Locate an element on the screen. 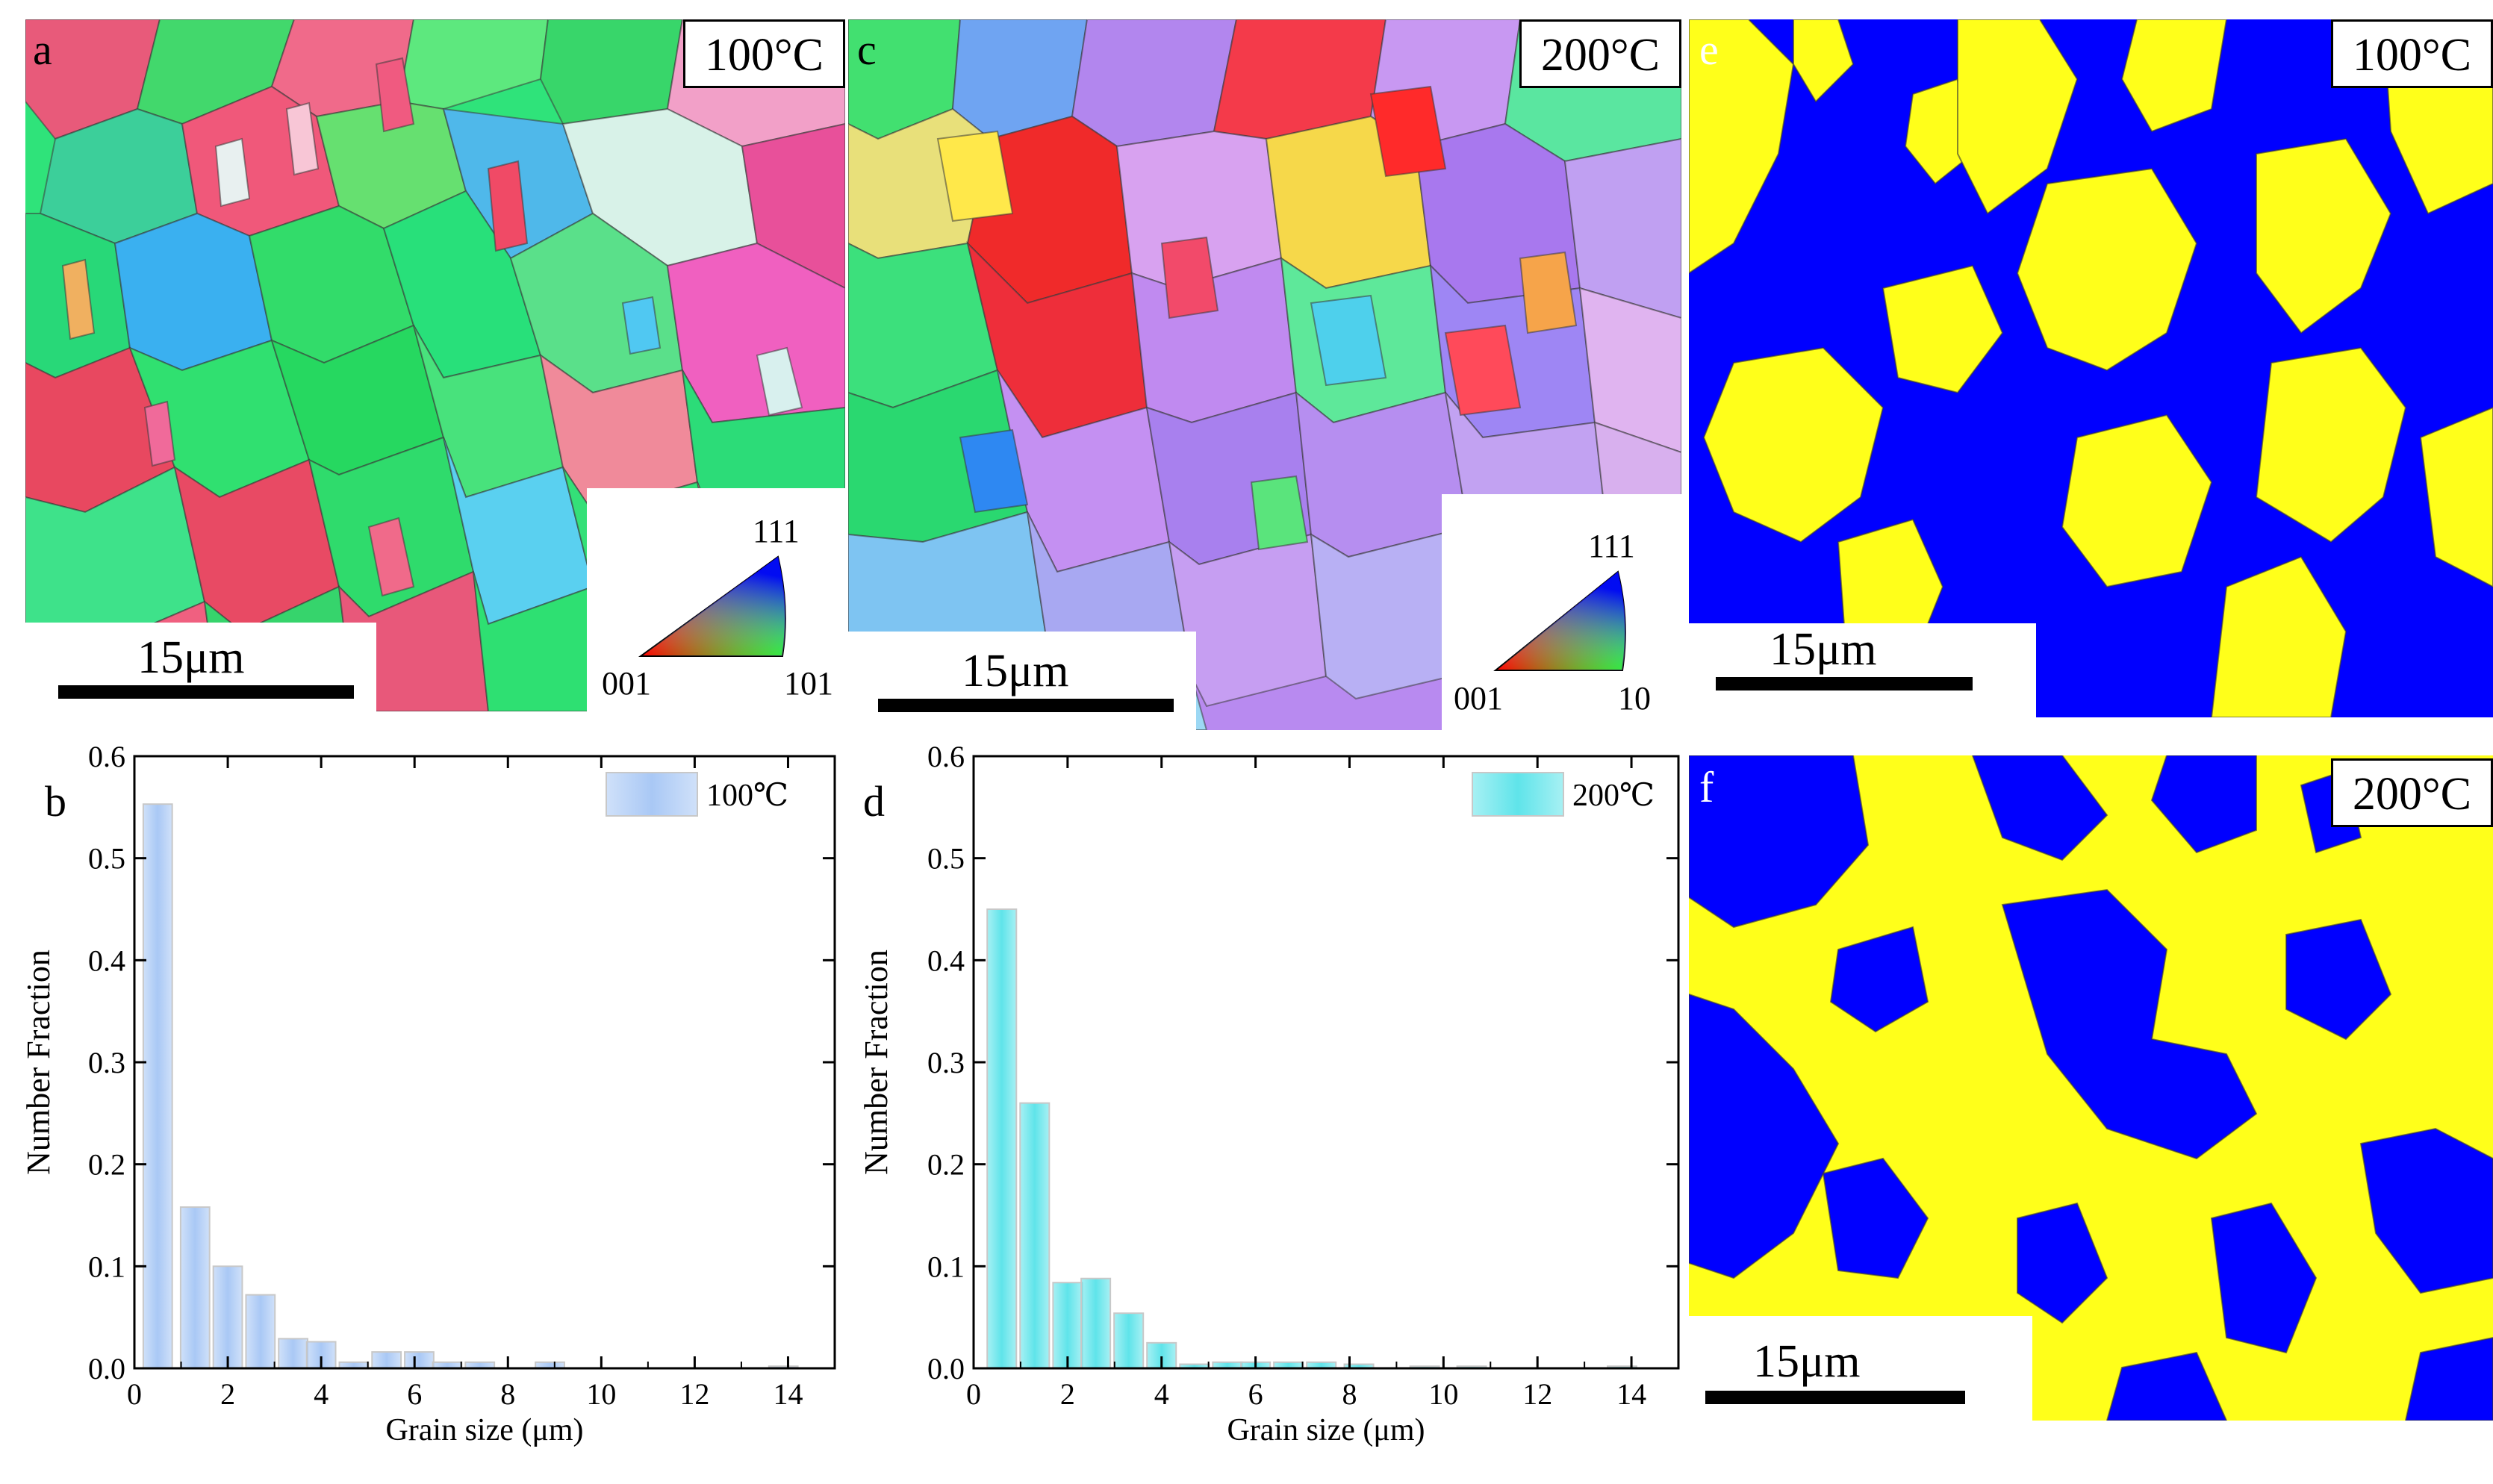  phase-map-200c-image is located at coordinates (2091, 1088).